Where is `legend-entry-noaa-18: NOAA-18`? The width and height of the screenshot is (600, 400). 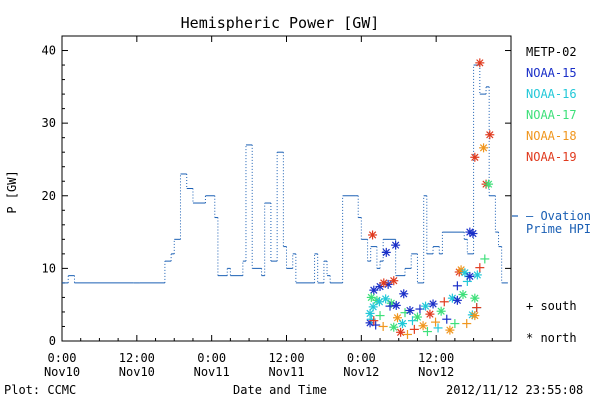 legend-entry-noaa-18: NOAA-18 is located at coordinates (551, 136).